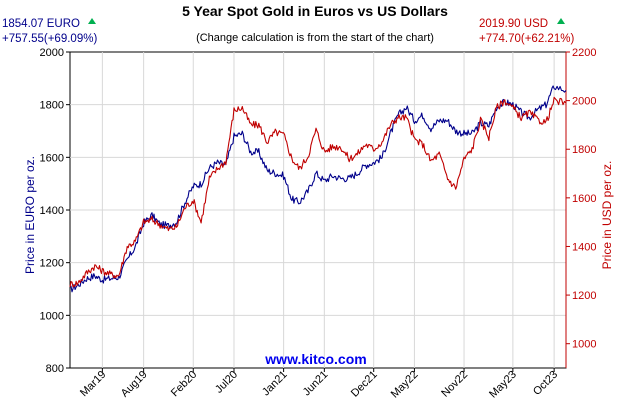 This screenshot has height=400, width=630. What do you see at coordinates (584, 296) in the screenshot?
I see `right-y-tick-label: 1200` at bounding box center [584, 296].